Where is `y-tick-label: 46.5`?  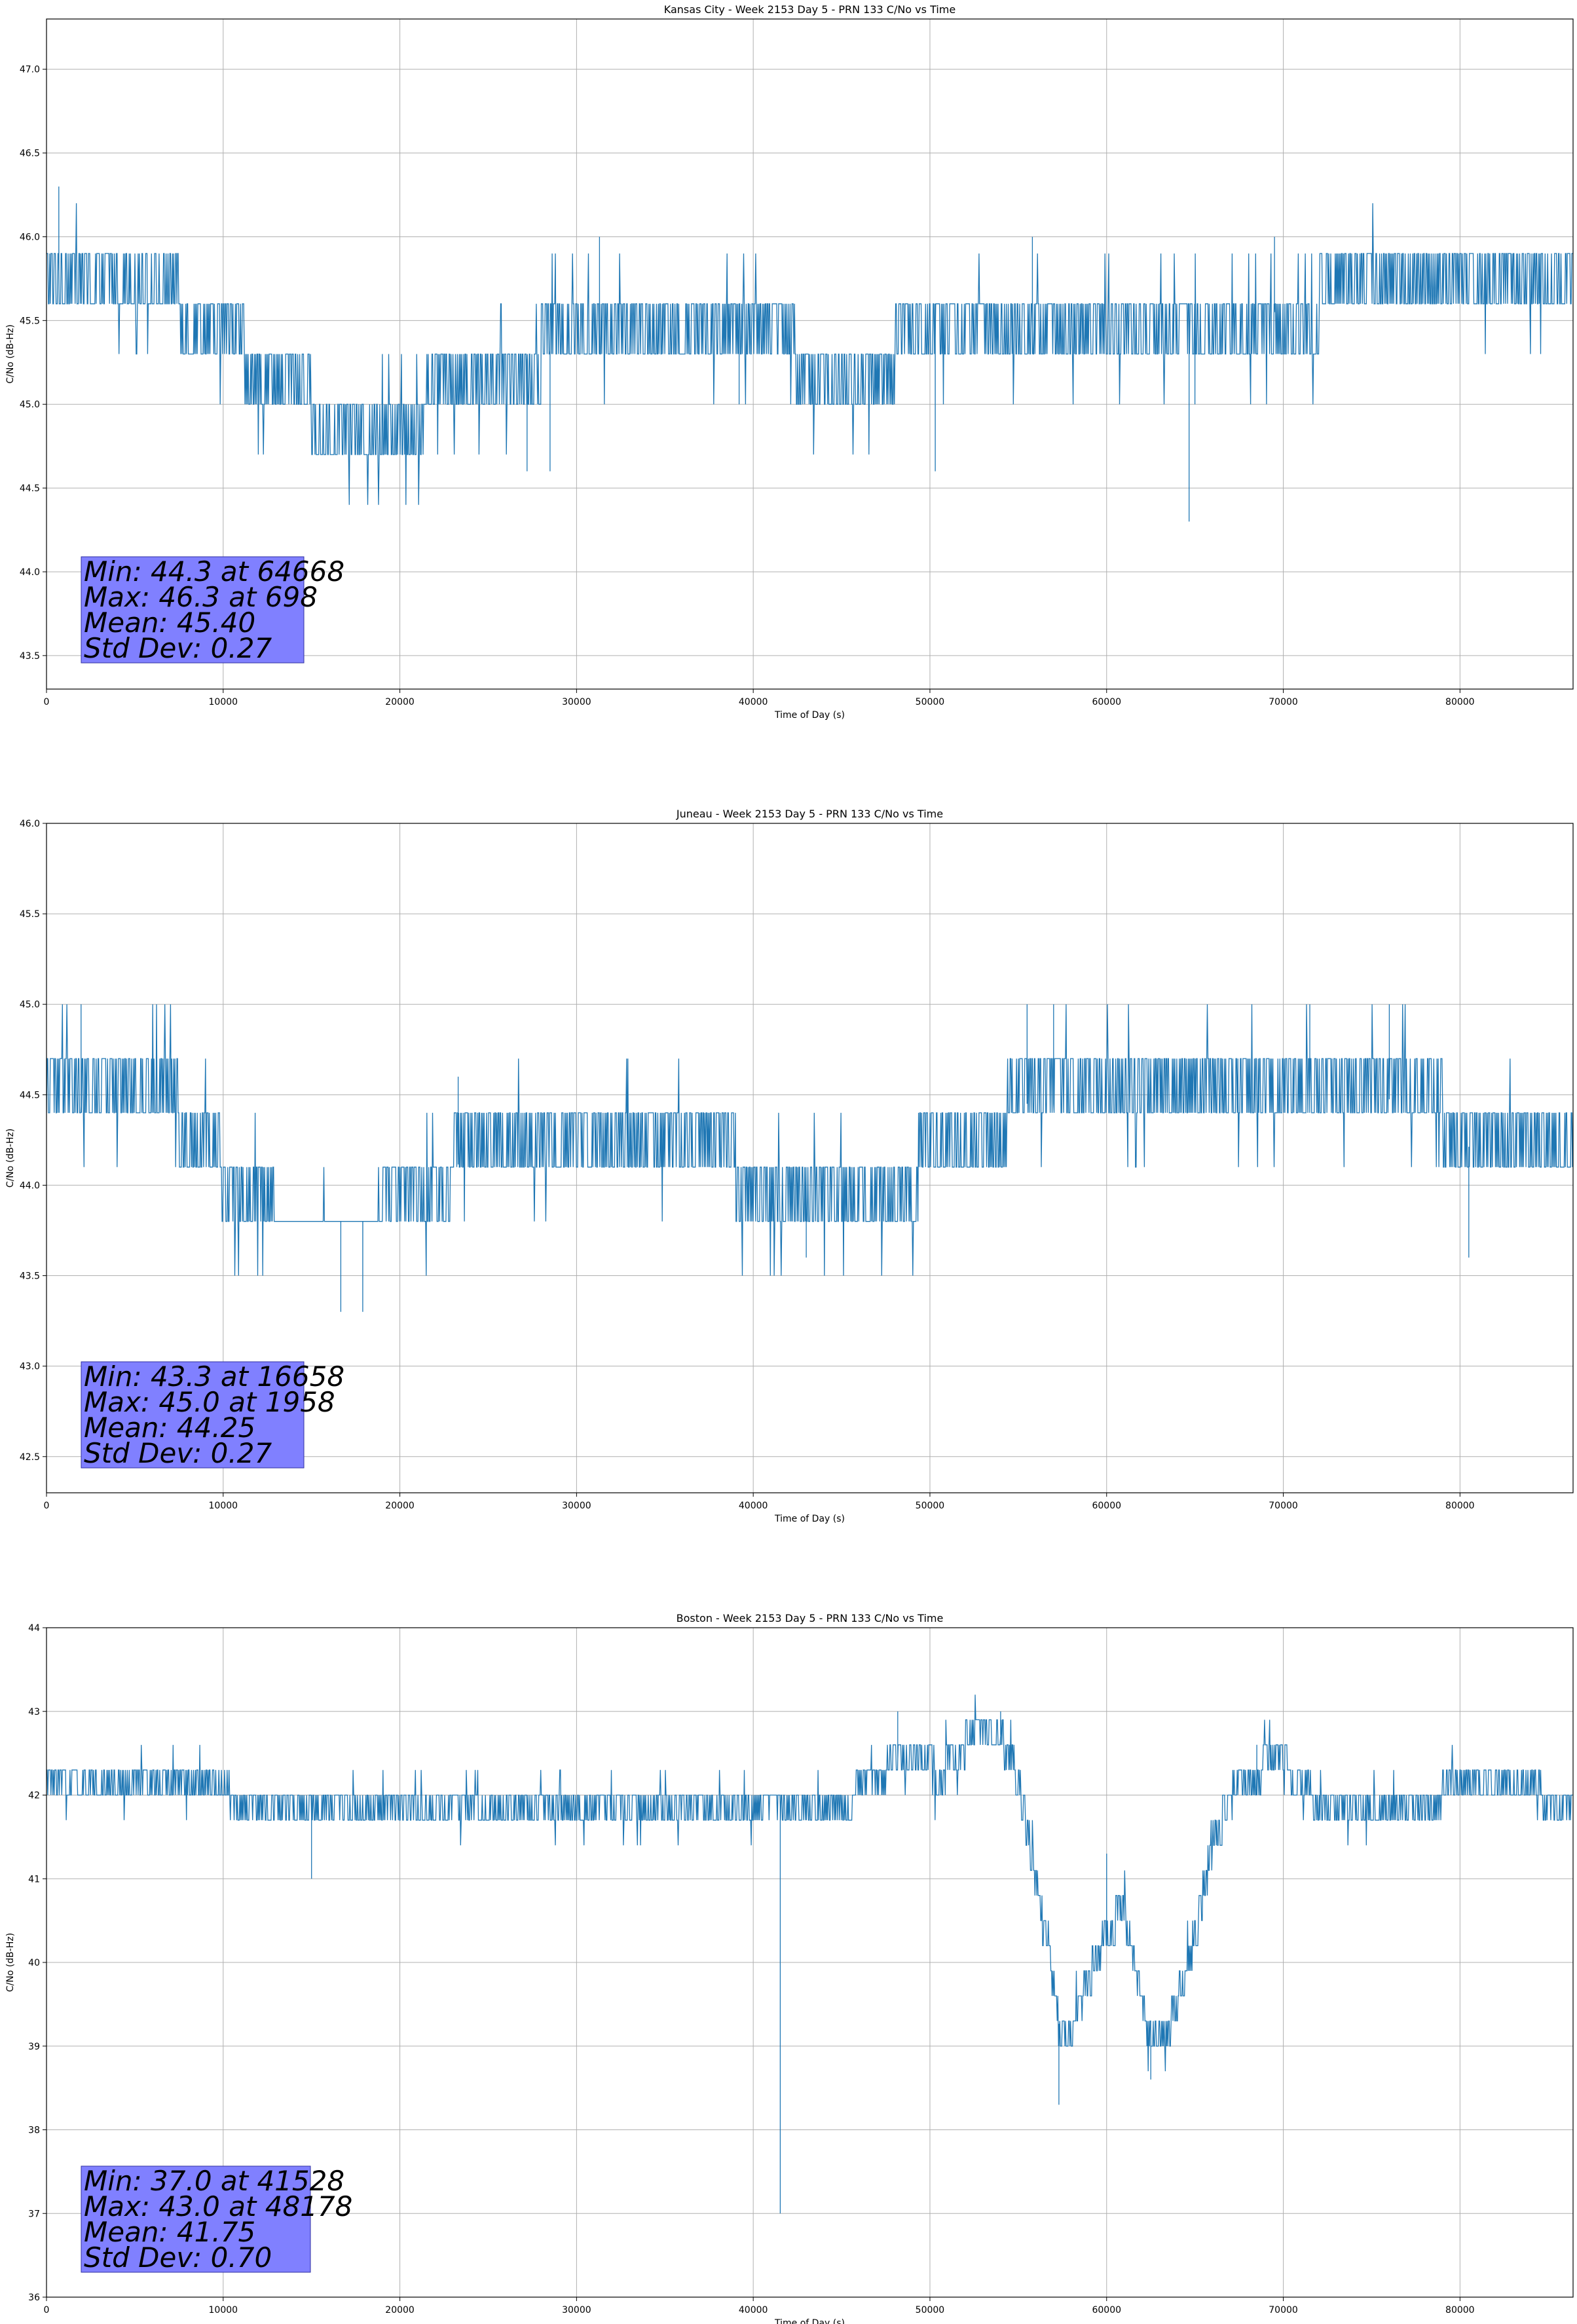
y-tick-label: 46.5 is located at coordinates (30, 154).